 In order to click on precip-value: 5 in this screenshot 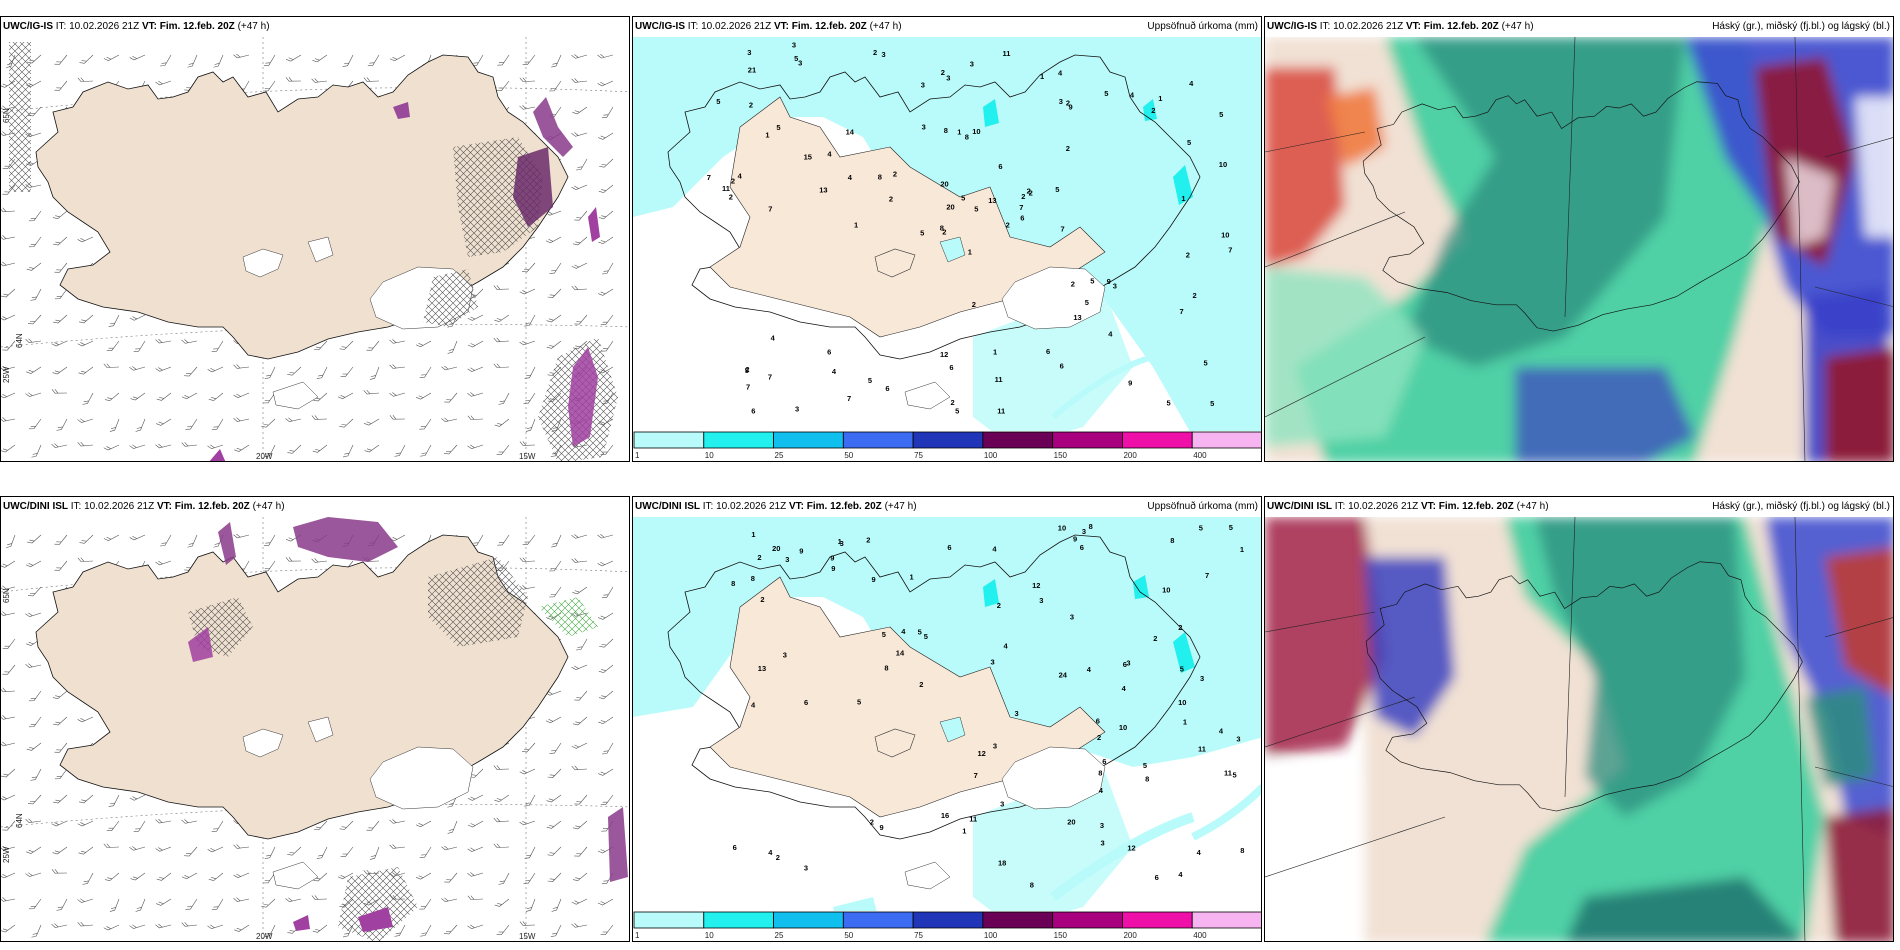, I will do `click(747, 370)`.